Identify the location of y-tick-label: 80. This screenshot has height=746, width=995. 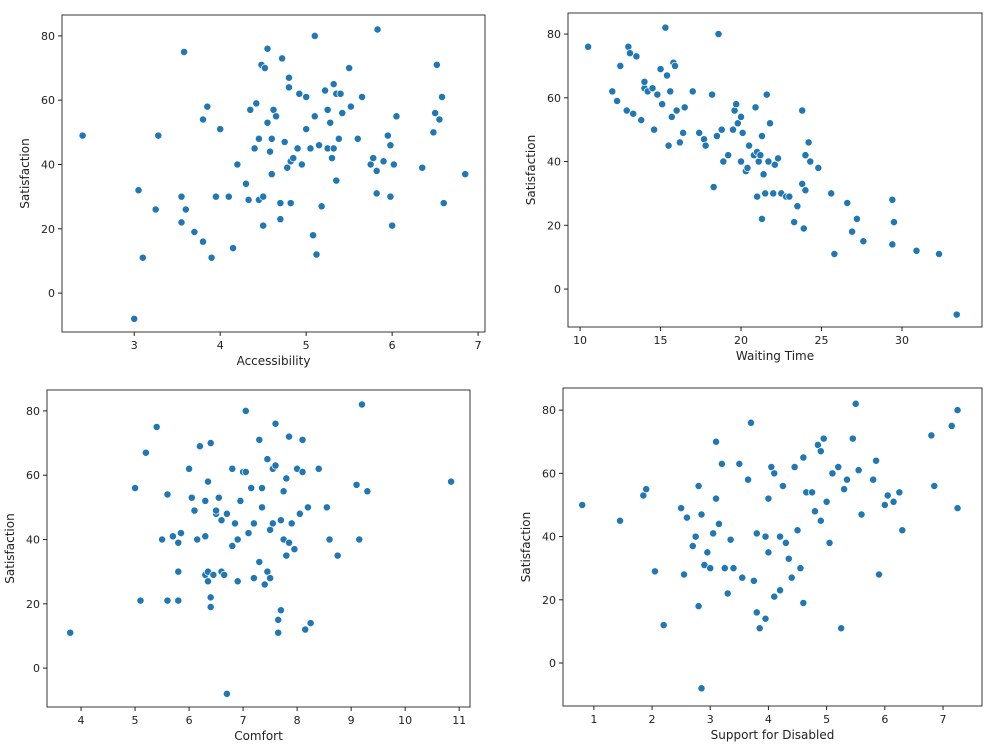
(48, 36).